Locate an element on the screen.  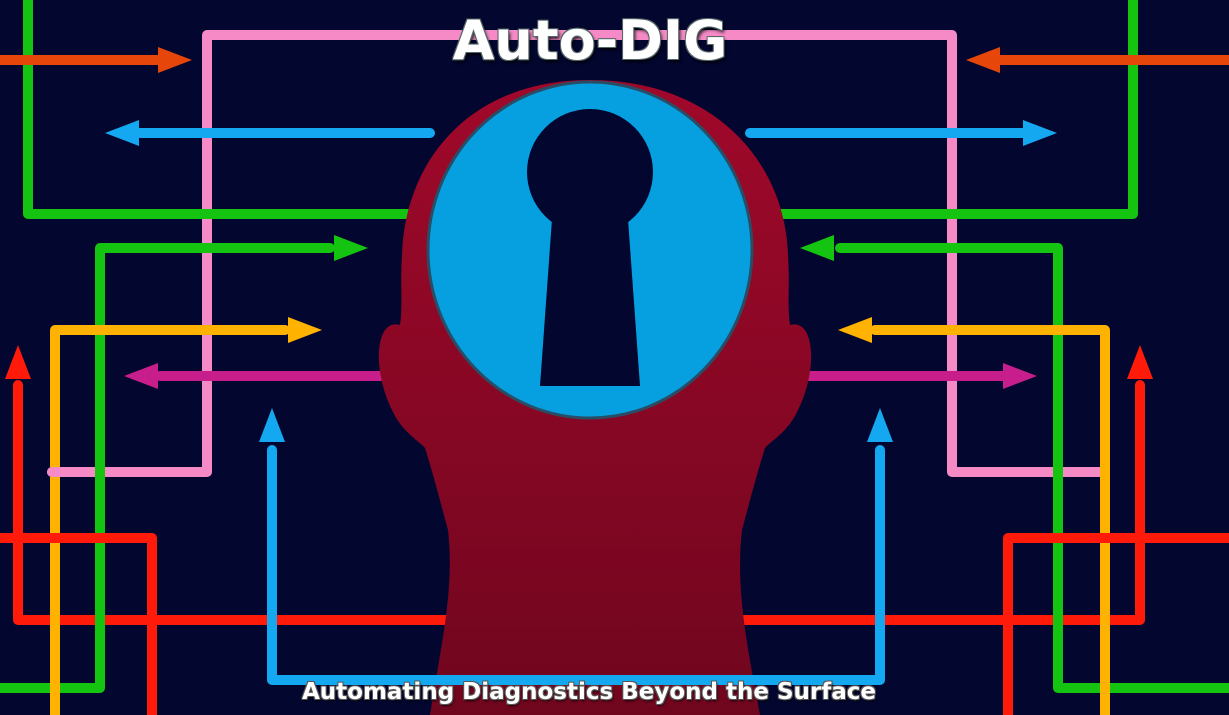
banner-title: Auto-DIG is located at coordinates (590, 40).